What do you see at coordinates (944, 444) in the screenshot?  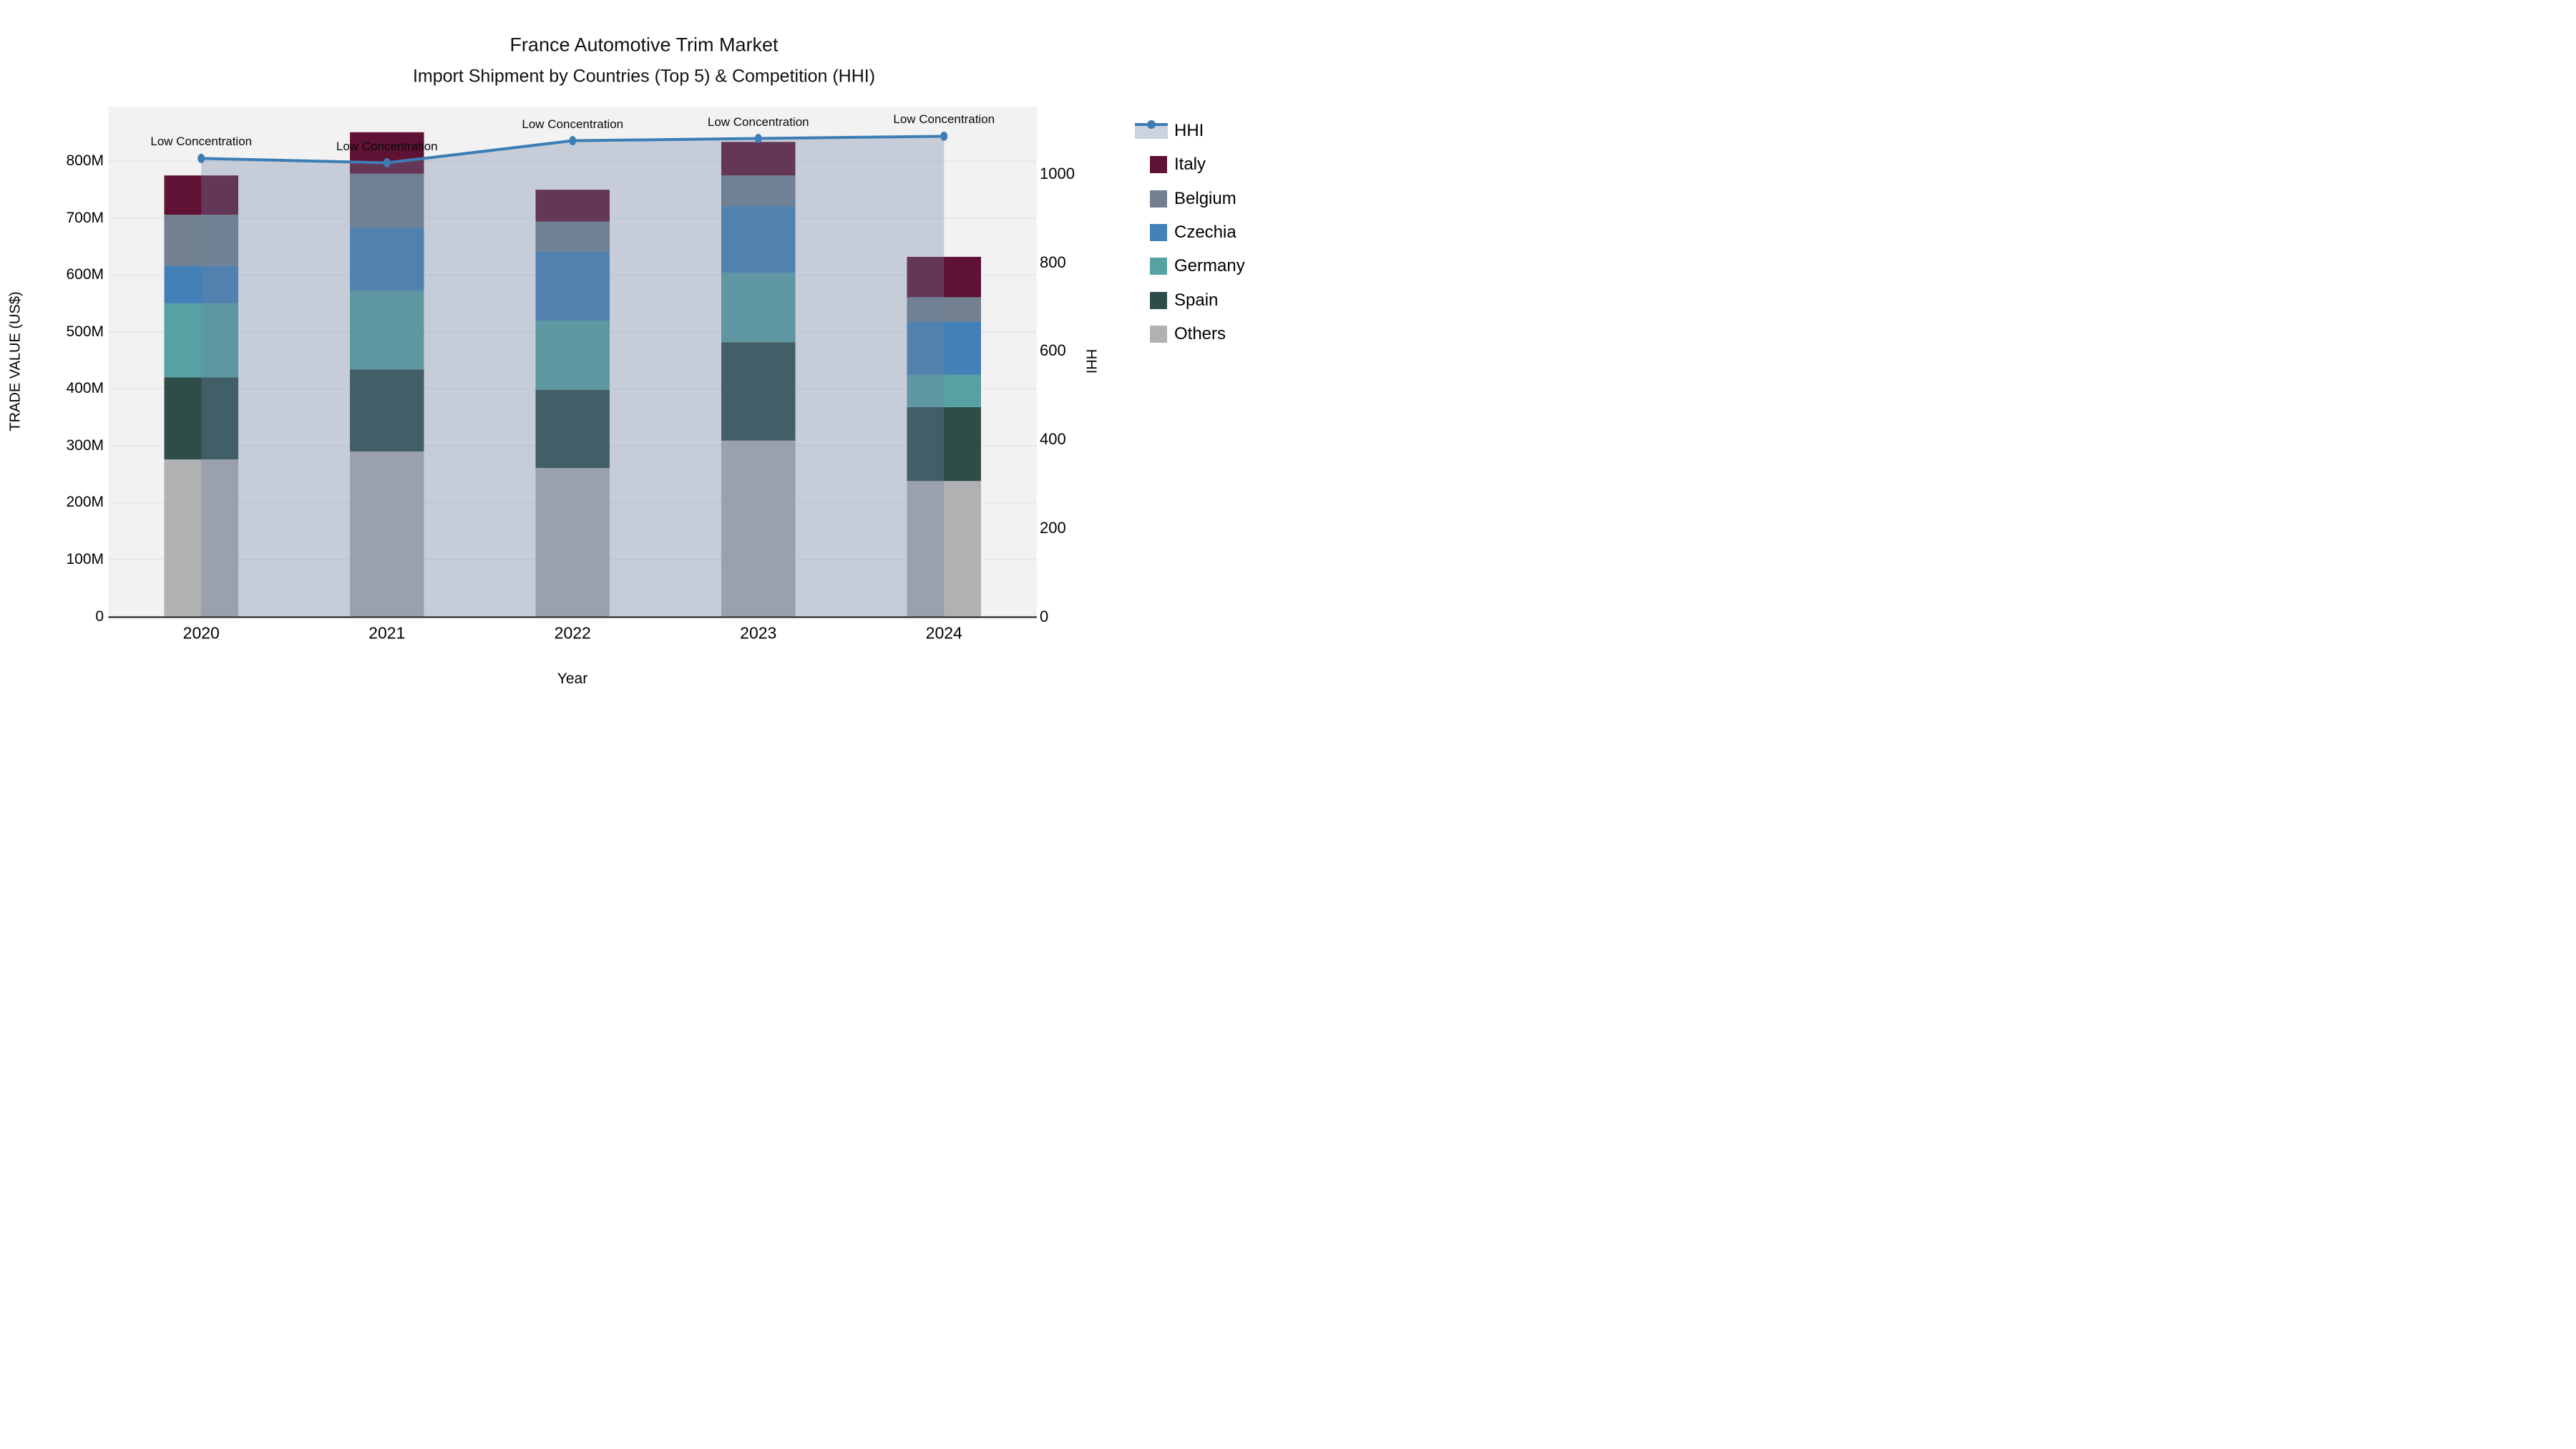 I see `bar-segment-spain-2024` at bounding box center [944, 444].